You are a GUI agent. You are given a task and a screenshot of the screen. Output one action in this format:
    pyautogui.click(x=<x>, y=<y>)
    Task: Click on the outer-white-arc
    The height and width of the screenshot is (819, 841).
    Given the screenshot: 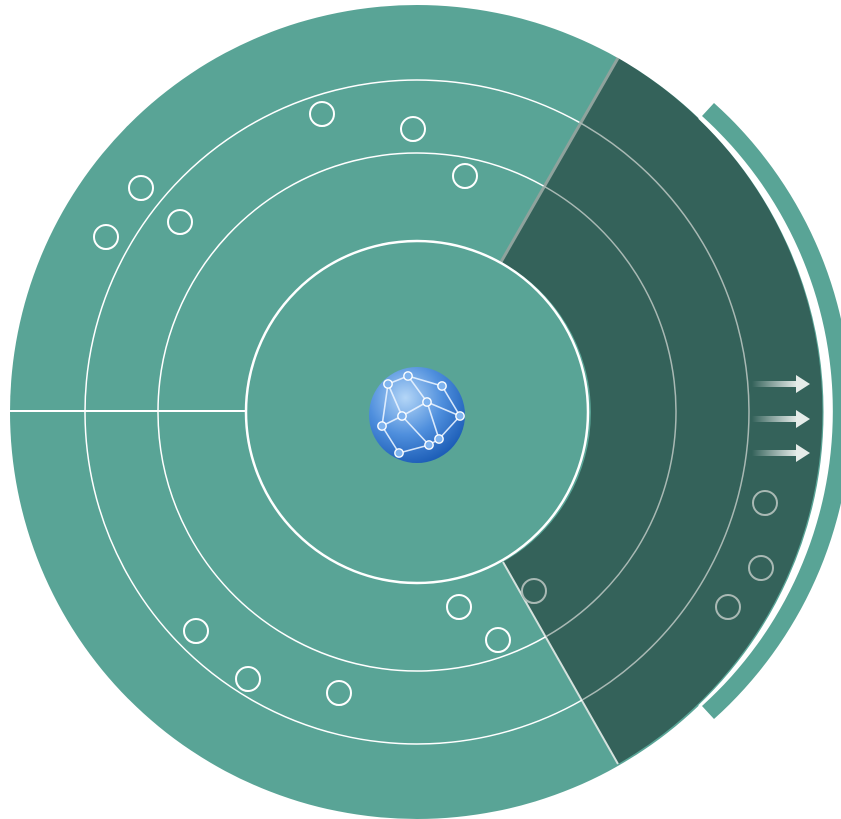 What is the action you would take?
    pyautogui.click(x=762, y=412)
    